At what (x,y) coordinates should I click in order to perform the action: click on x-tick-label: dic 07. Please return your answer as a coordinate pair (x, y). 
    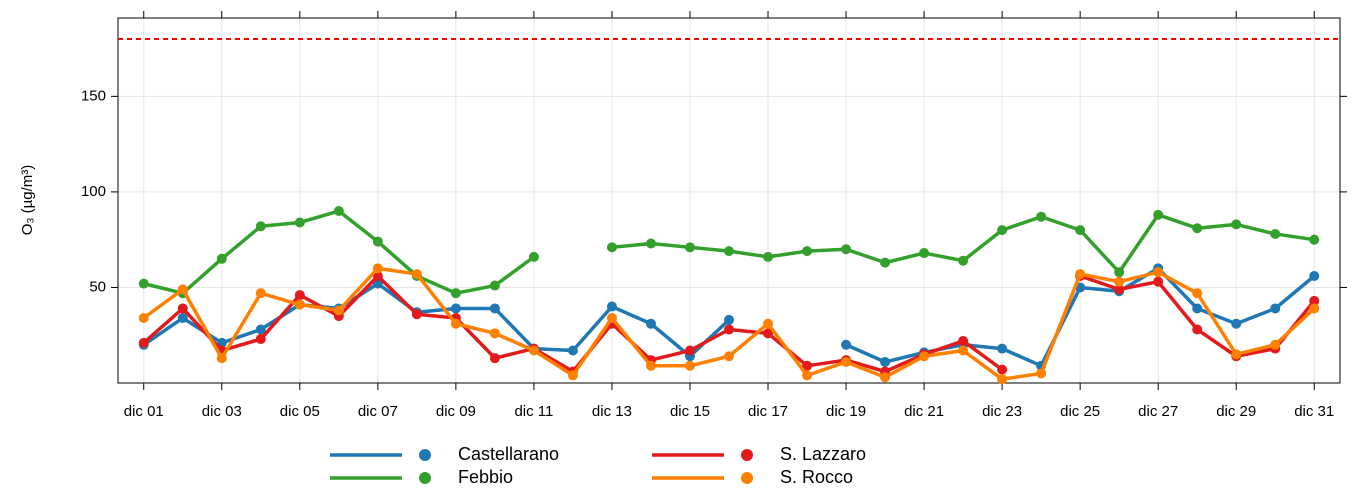
    Looking at the image, I should click on (378, 411).